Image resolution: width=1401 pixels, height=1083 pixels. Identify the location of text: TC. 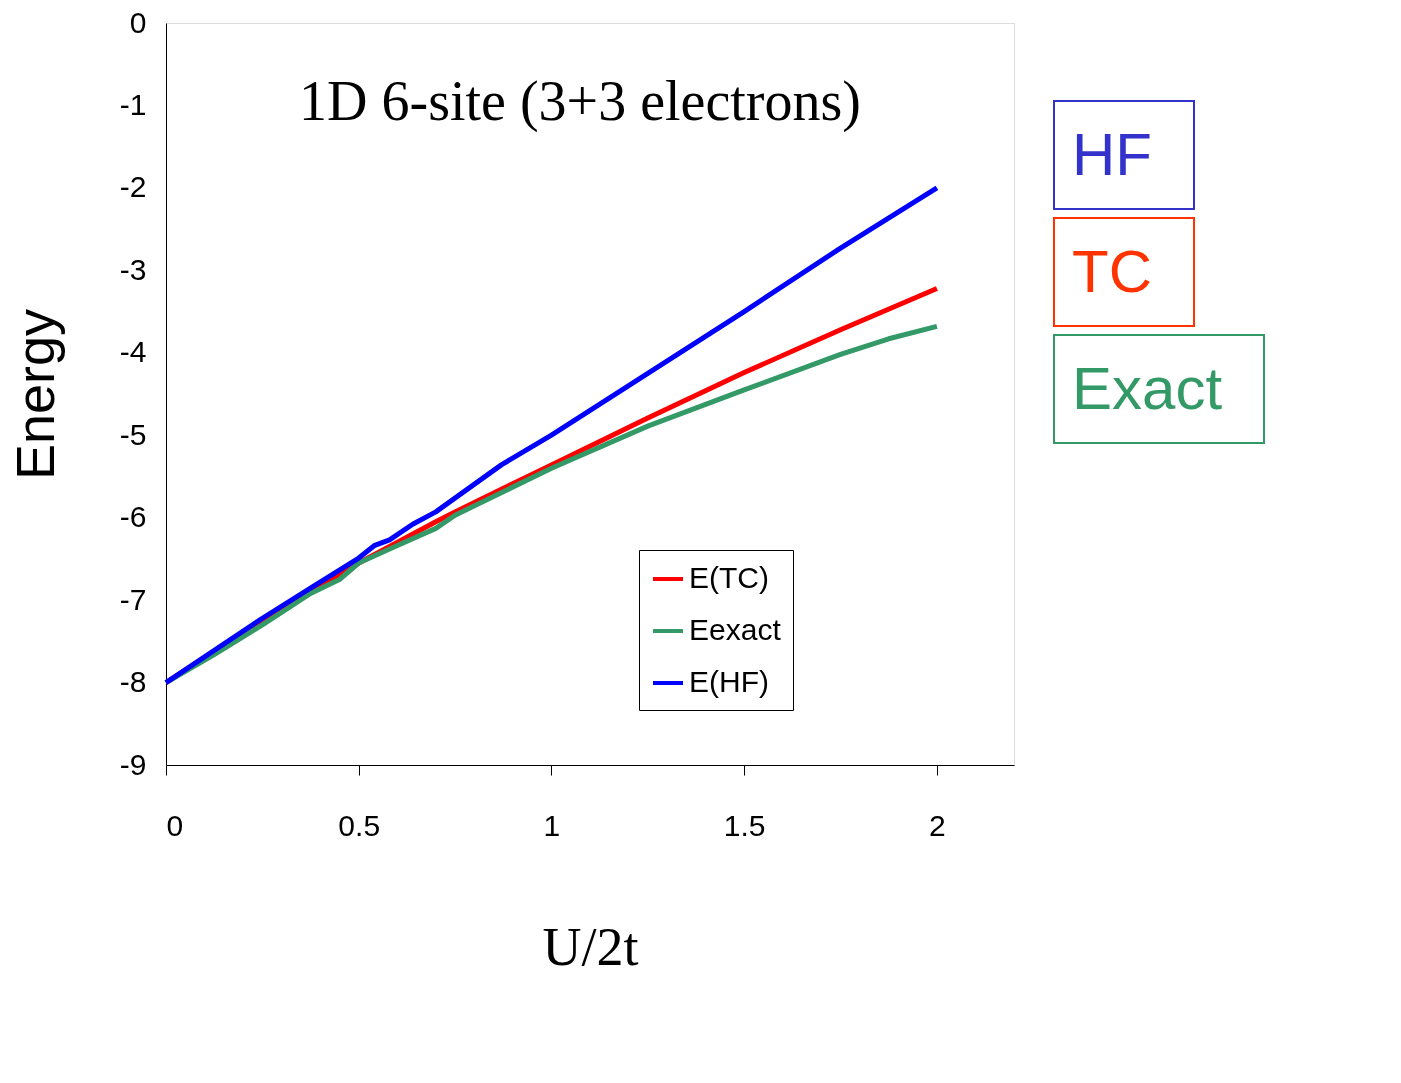
(1112, 271).